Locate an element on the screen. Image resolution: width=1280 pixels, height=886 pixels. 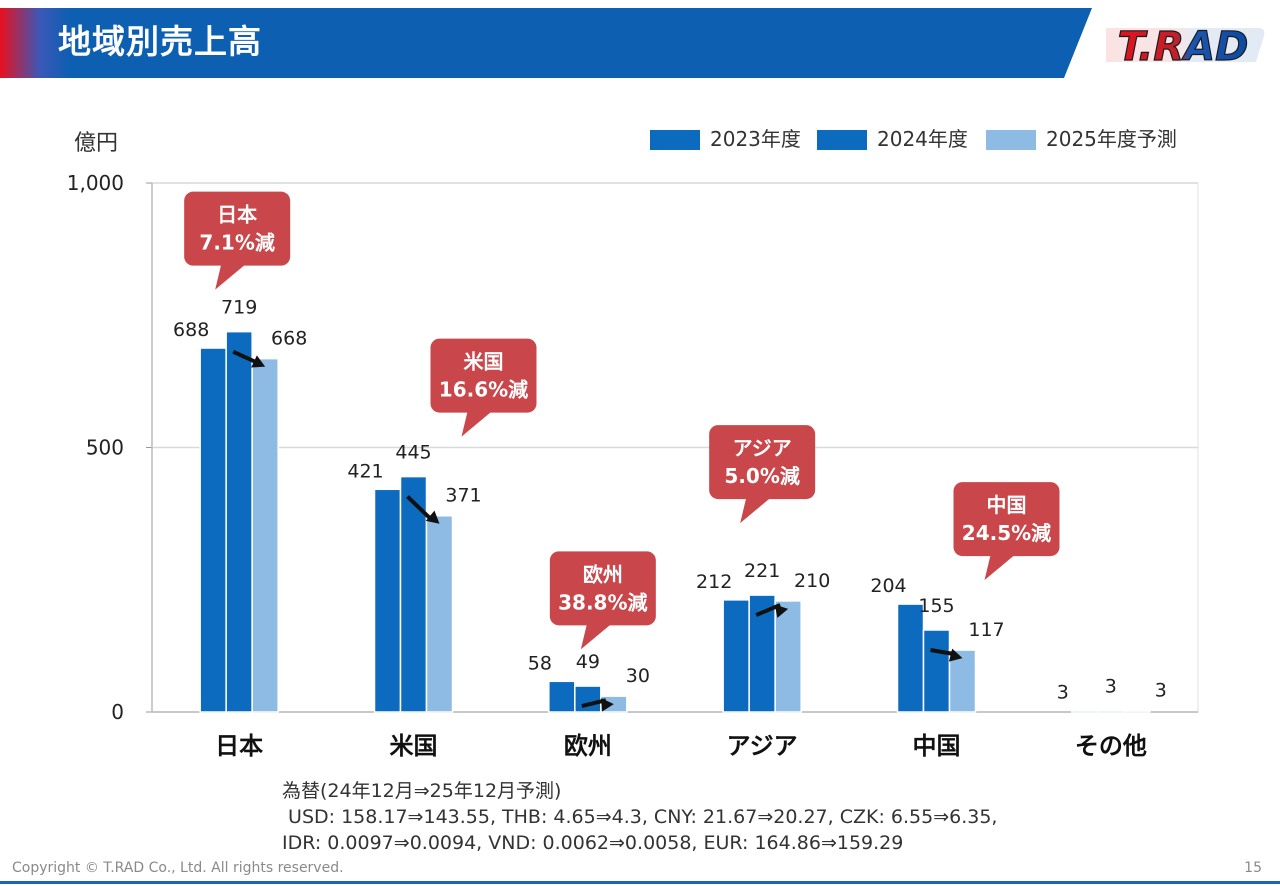
callout-change: 5.0%減 is located at coordinates (761, 476).